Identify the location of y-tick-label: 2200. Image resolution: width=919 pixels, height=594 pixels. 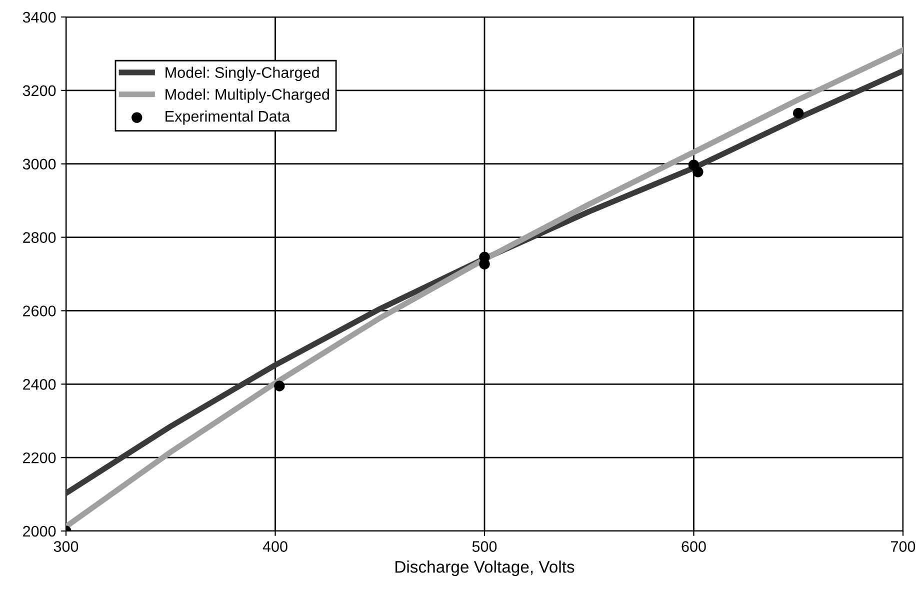
(39, 458).